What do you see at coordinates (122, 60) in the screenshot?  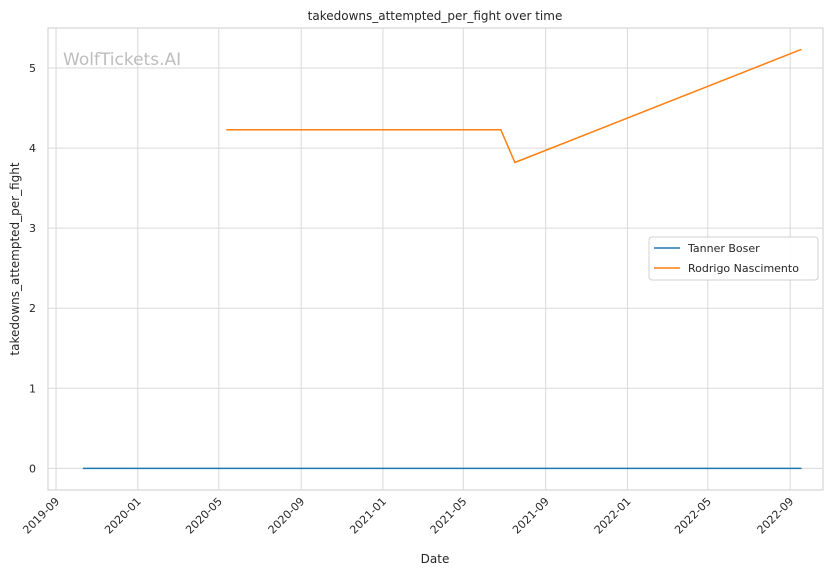 I see `watermark: WolfTickets.AI` at bounding box center [122, 60].